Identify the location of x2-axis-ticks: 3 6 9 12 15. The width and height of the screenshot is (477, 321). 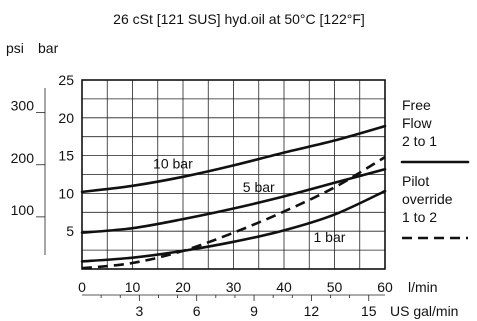
(238, 307).